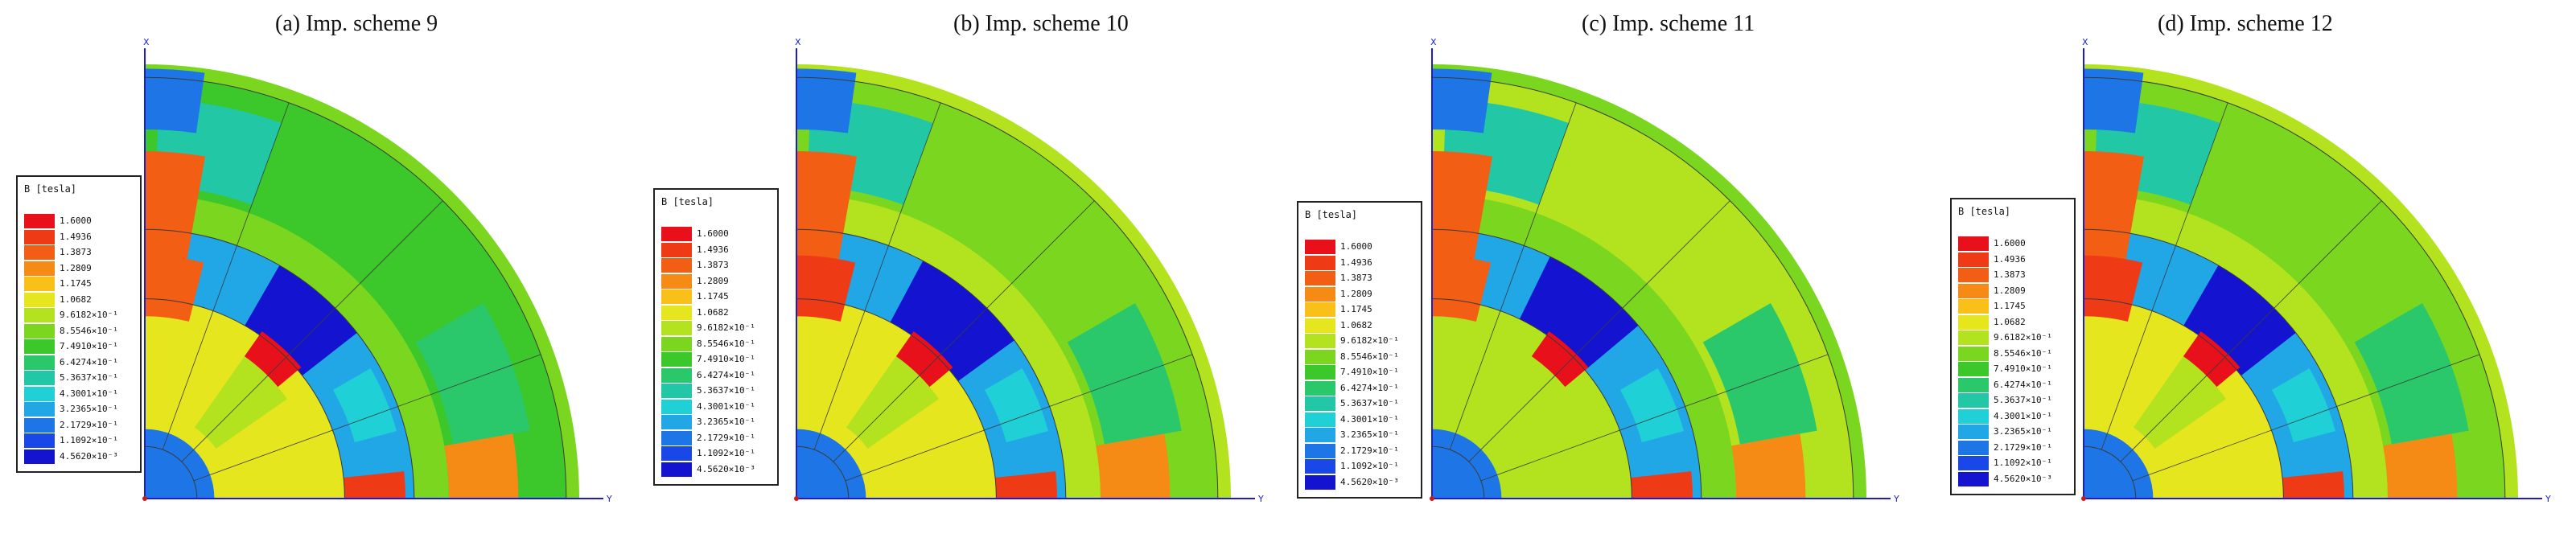 This screenshot has height=550, width=2576. I want to click on legend-title: B [tesla], so click(50, 189).